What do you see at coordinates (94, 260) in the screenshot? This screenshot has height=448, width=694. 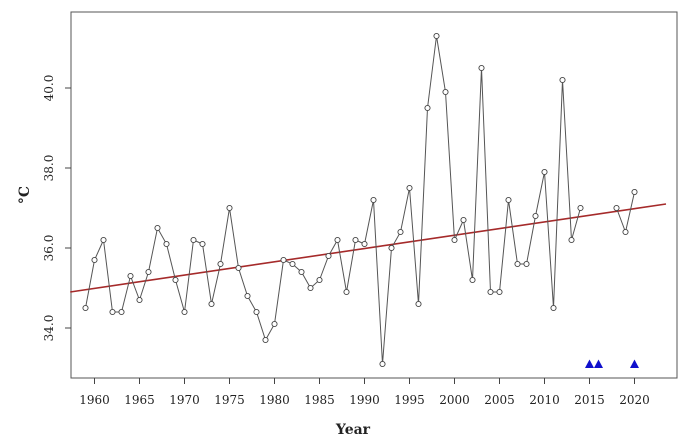 I see `data-point-1960` at bounding box center [94, 260].